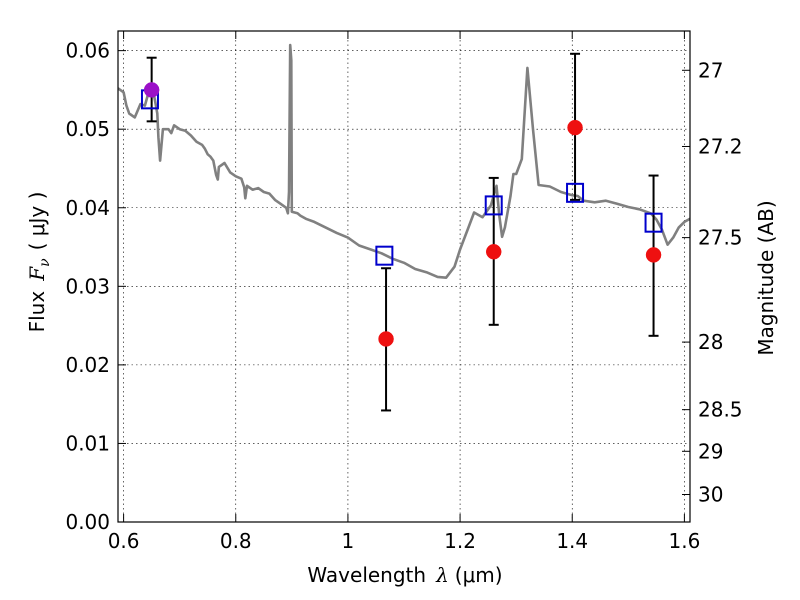  I want to click on right-tick-label: 27.2, so click(720, 146).